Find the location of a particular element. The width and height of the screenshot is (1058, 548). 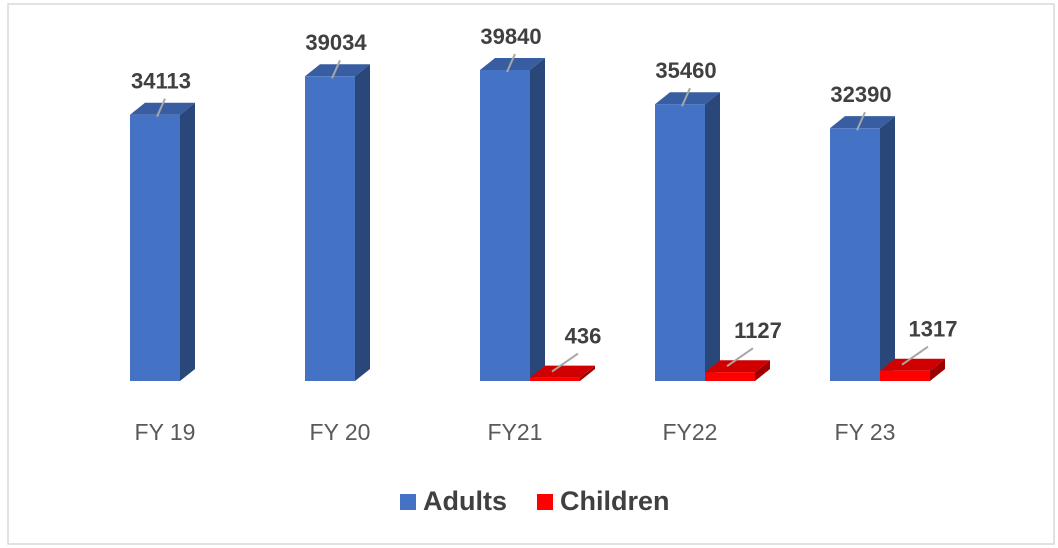

x-tick-label: FY21 is located at coordinates (515, 432).